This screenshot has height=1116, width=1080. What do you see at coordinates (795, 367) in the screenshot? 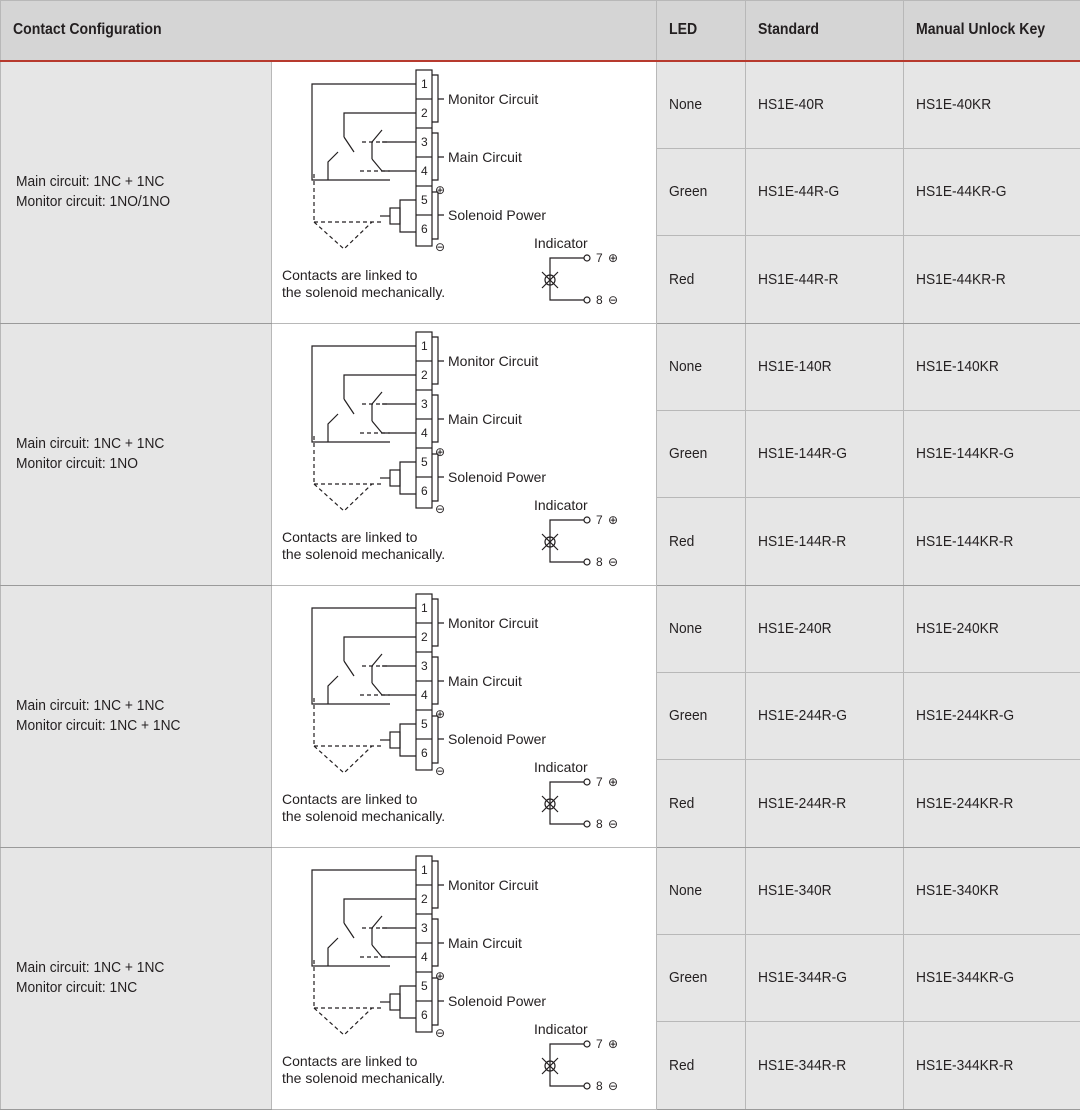
I see `standard-part-number-text: HS1E-140R` at bounding box center [795, 367].